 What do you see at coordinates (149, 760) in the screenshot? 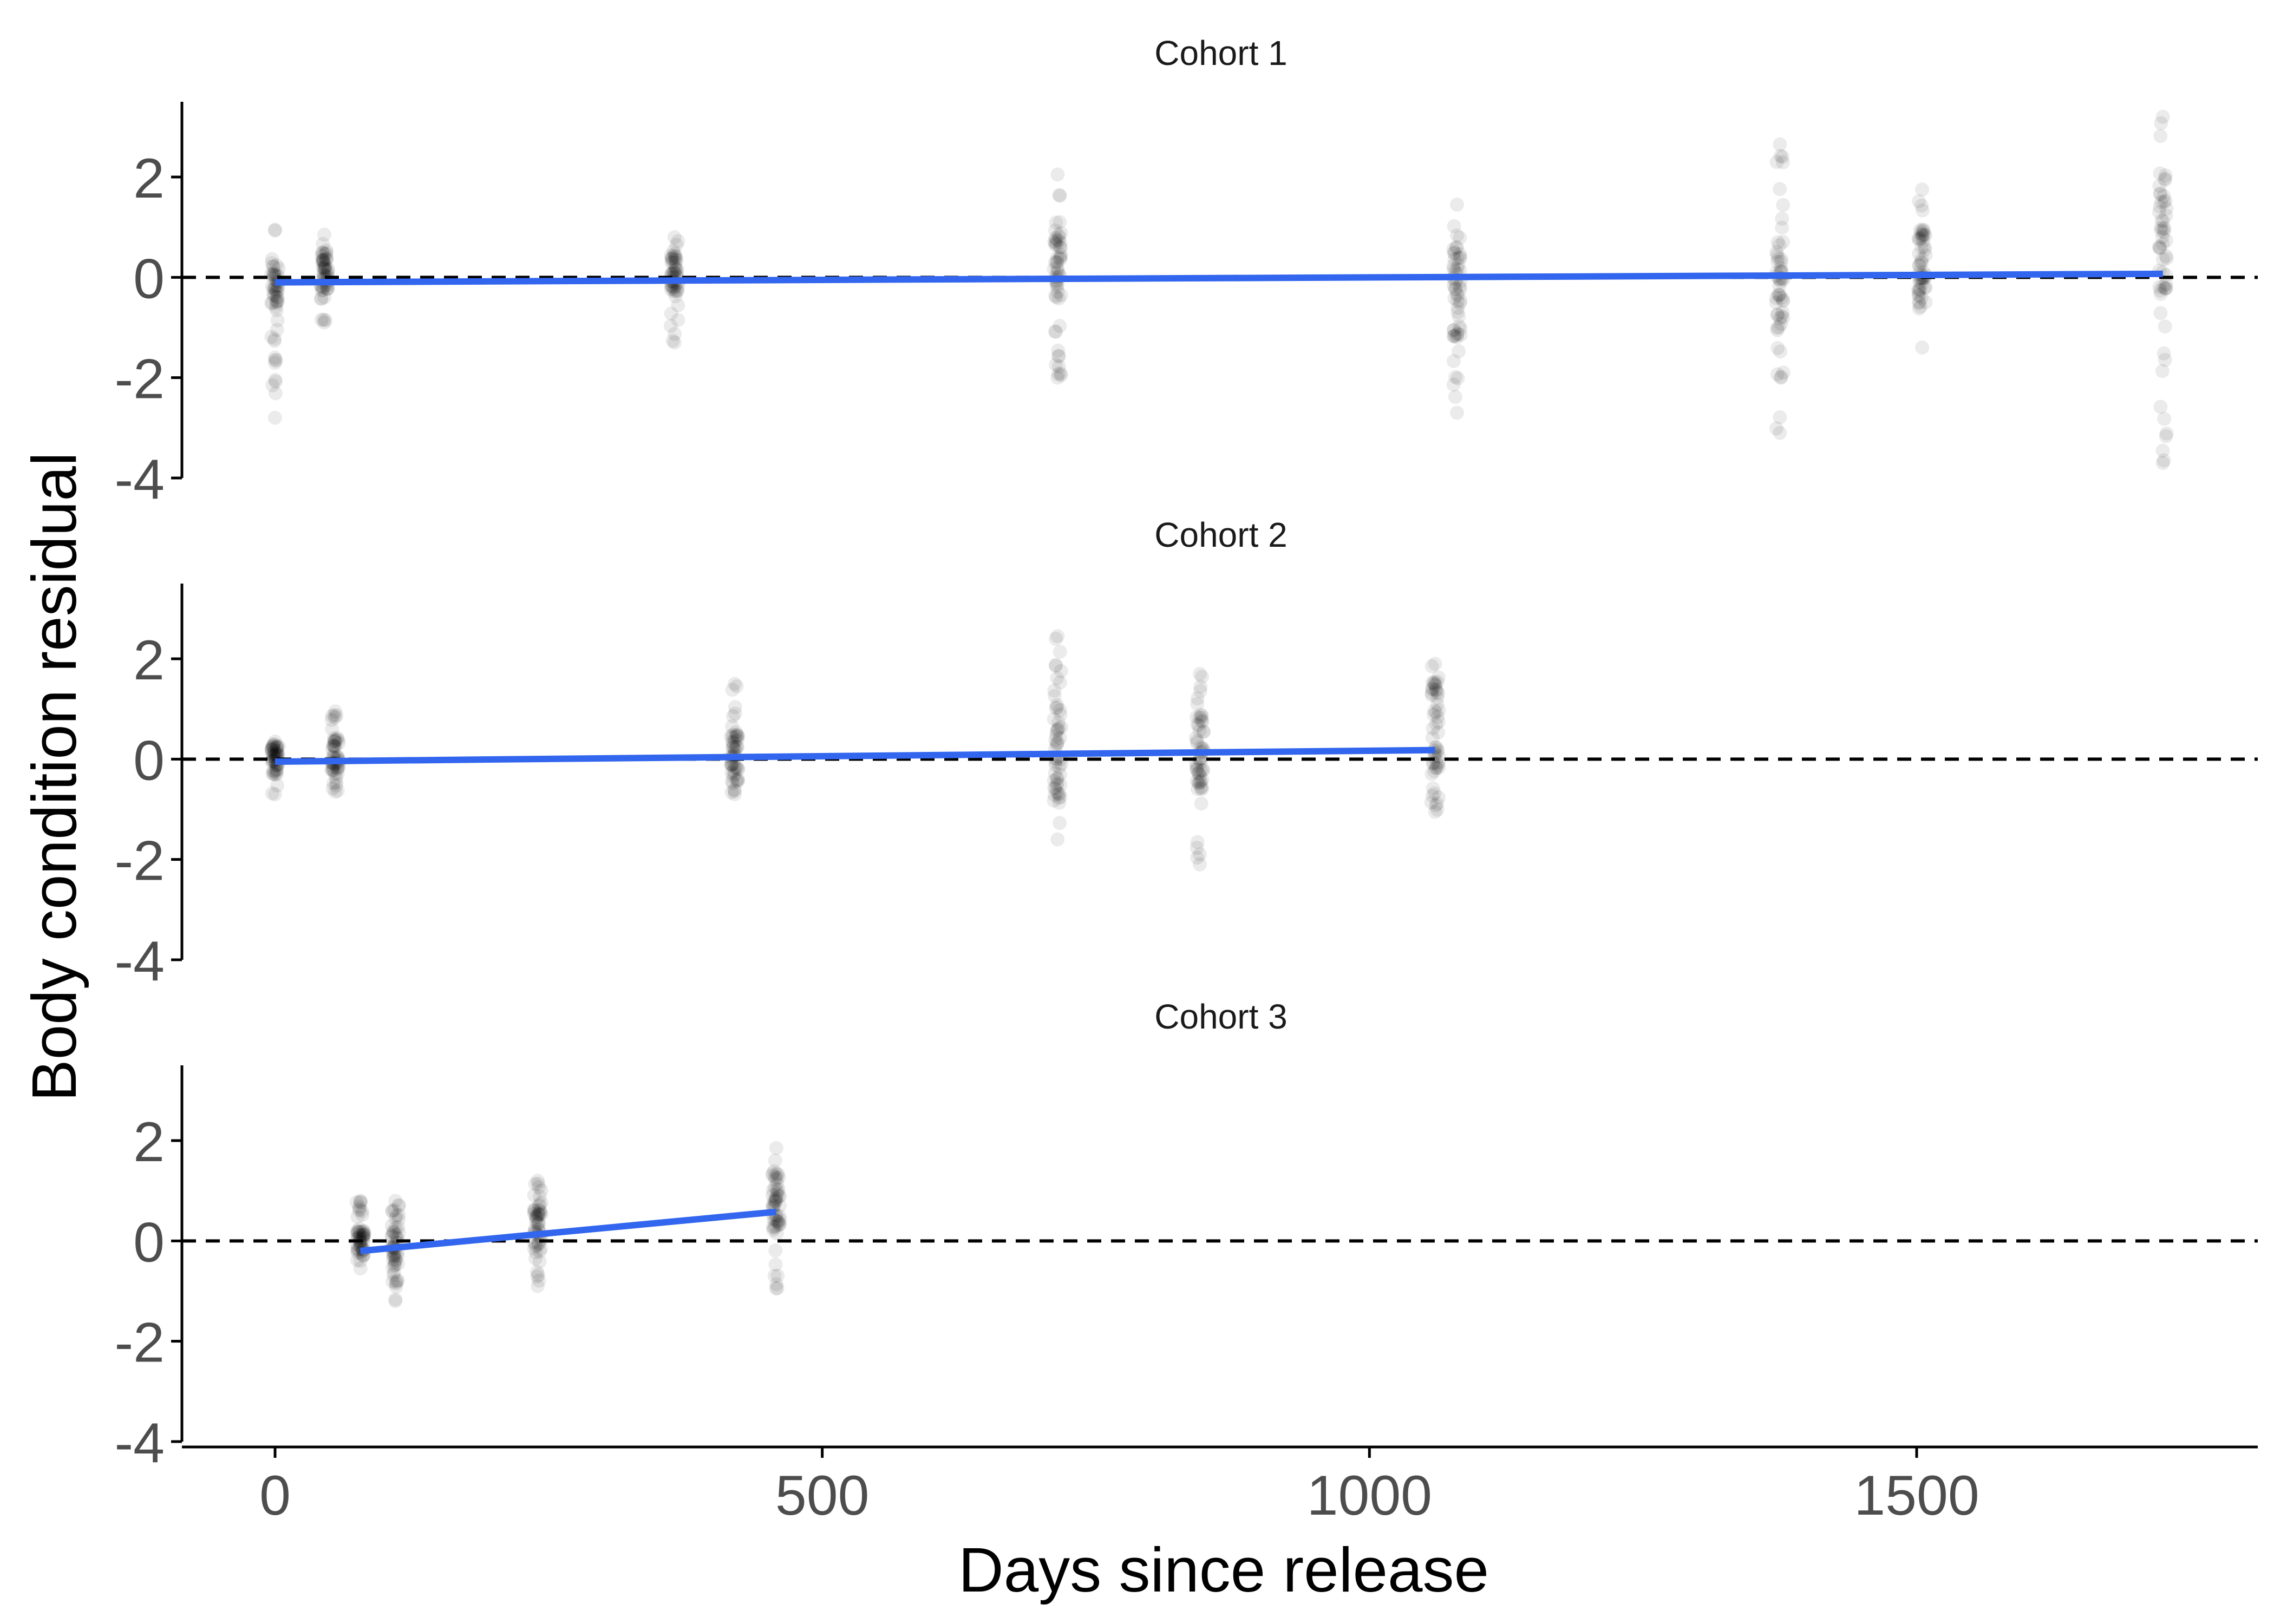
I see `y-tick-label: 0` at bounding box center [149, 760].